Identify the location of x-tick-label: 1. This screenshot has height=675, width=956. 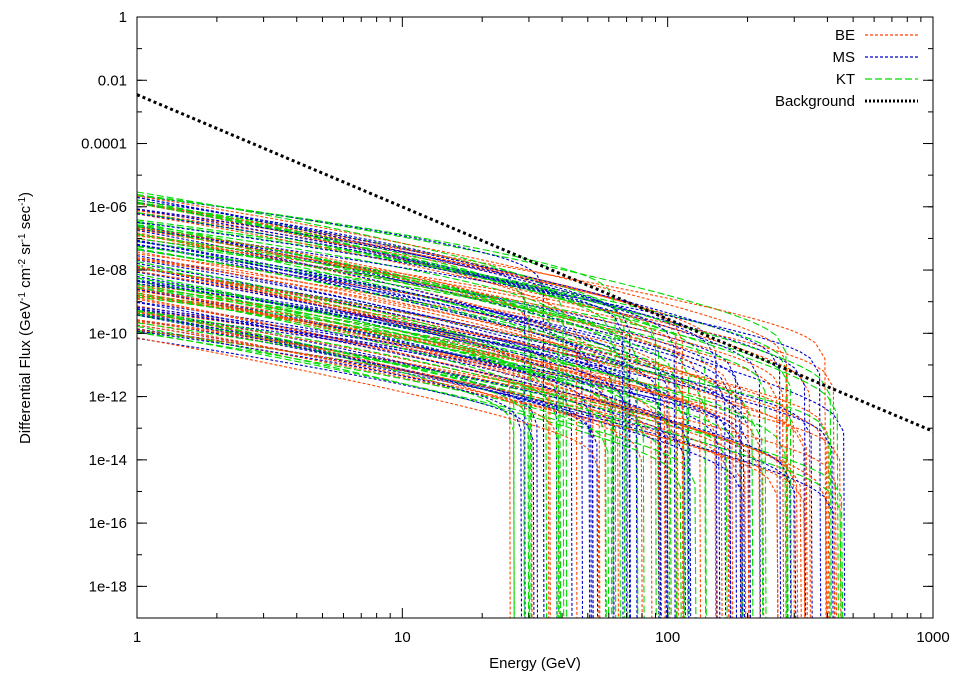
(137, 637).